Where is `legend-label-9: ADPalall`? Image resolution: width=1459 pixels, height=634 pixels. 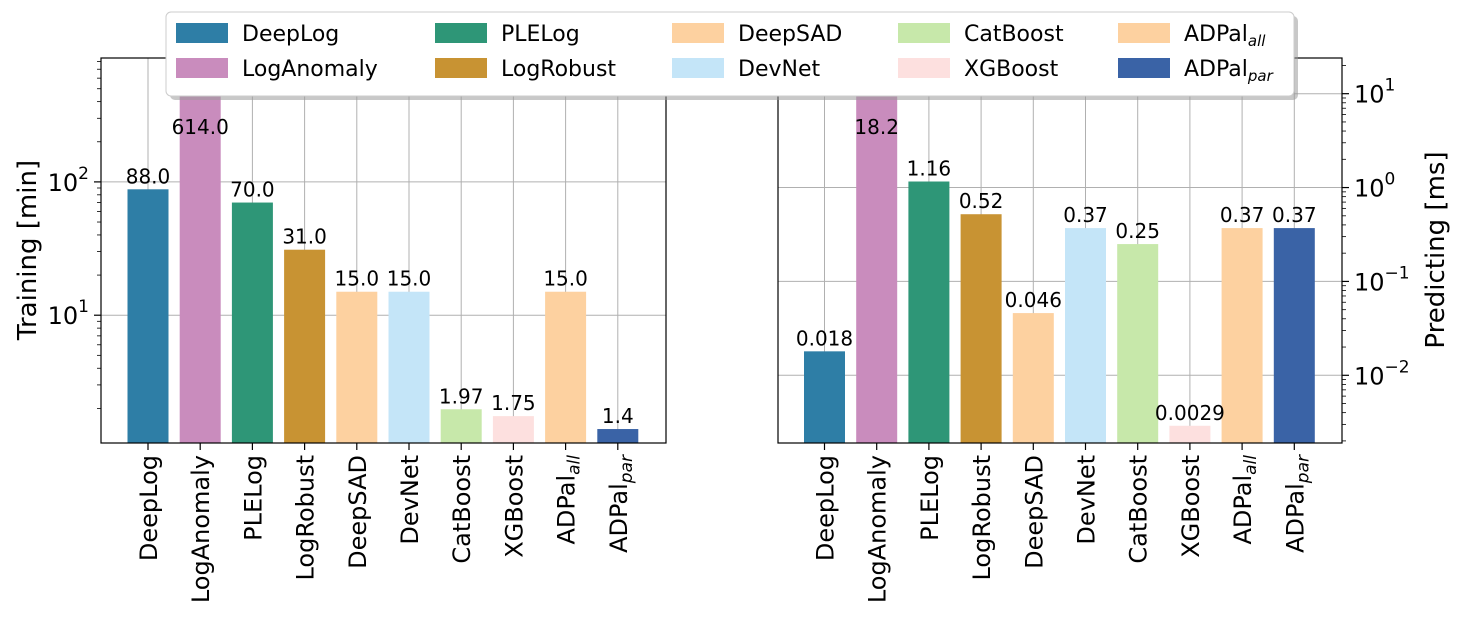
legend-label-9: ADPalall is located at coordinates (1225, 36).